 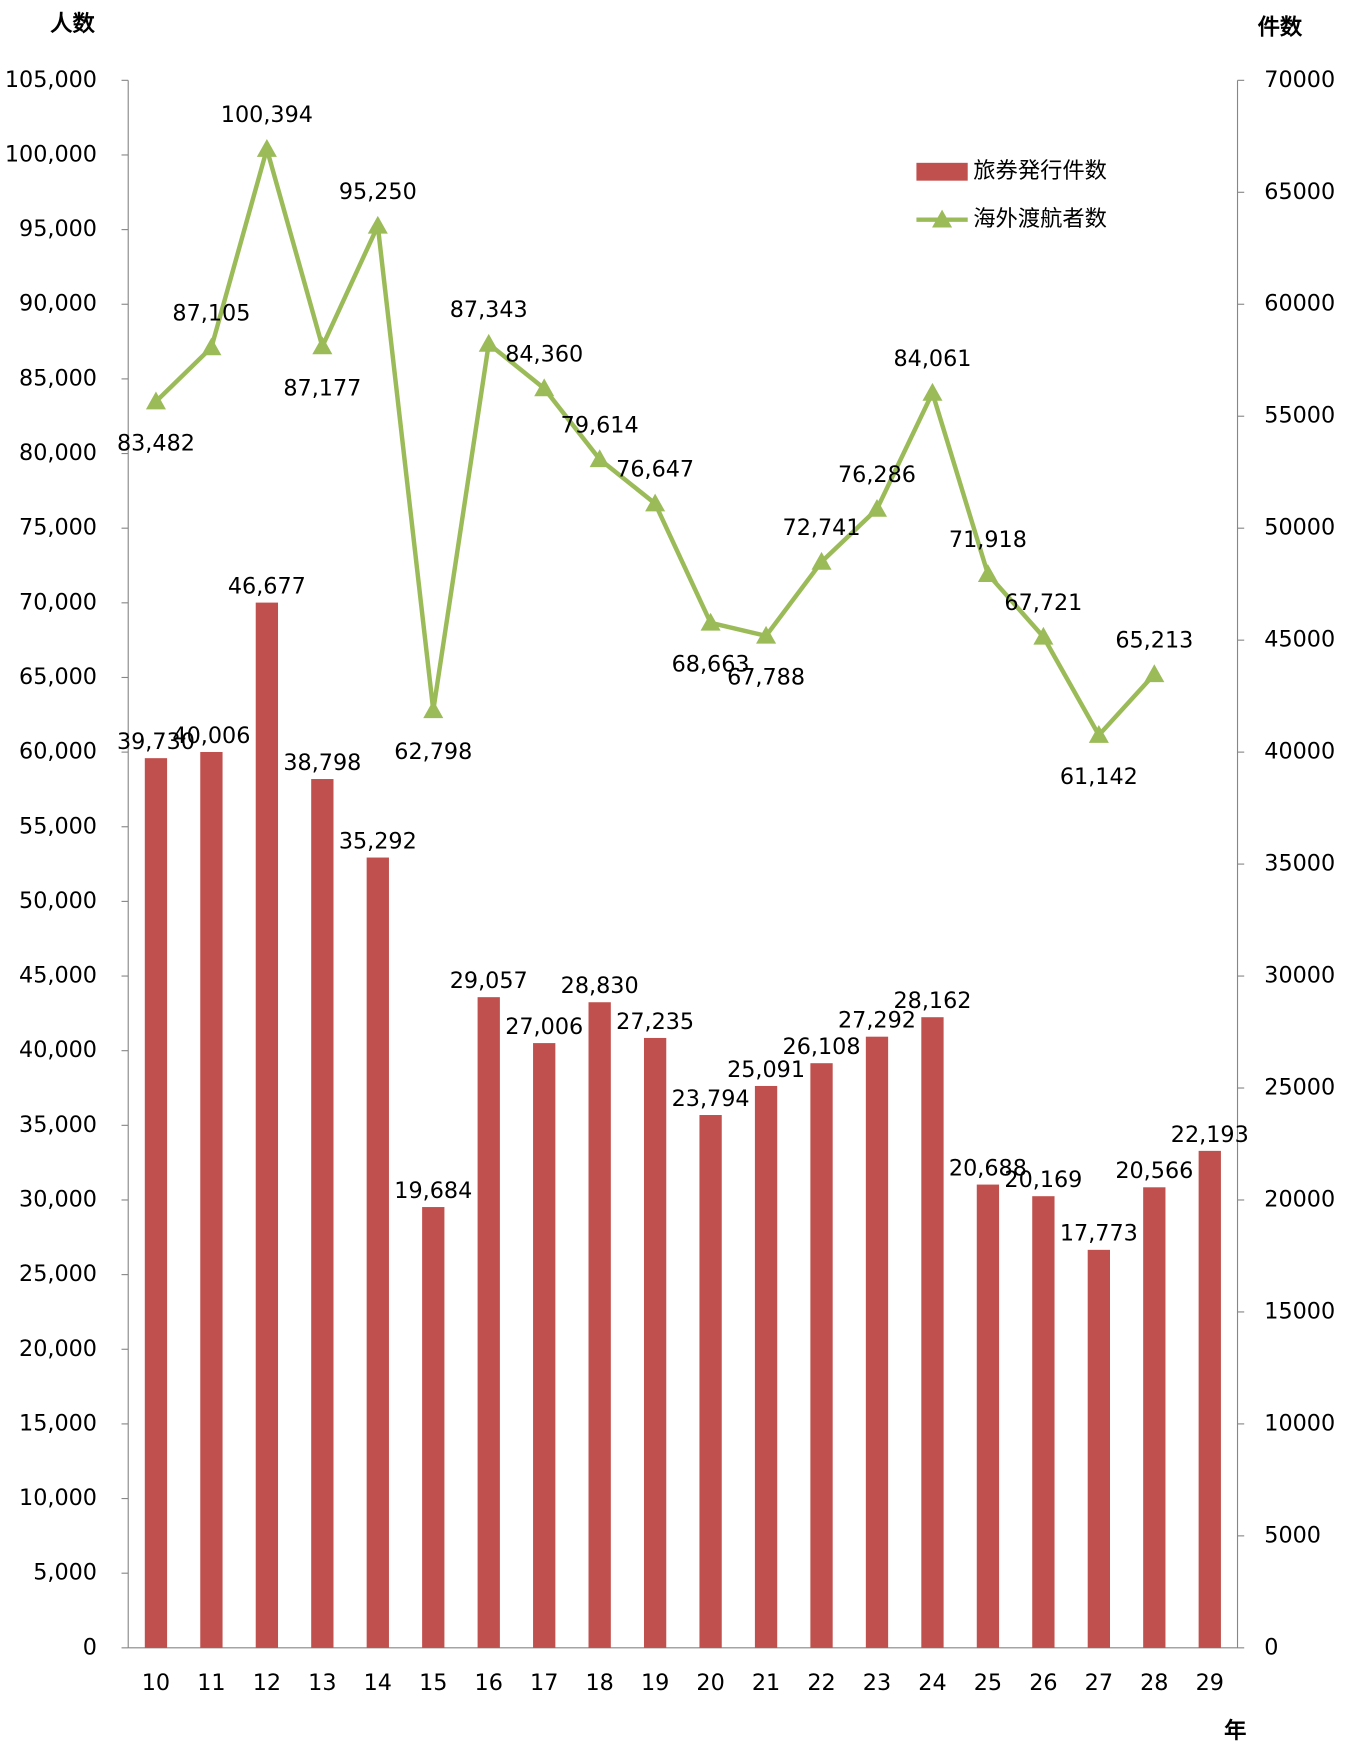 I want to click on x-tick-label: 17, so click(x=544, y=1683).